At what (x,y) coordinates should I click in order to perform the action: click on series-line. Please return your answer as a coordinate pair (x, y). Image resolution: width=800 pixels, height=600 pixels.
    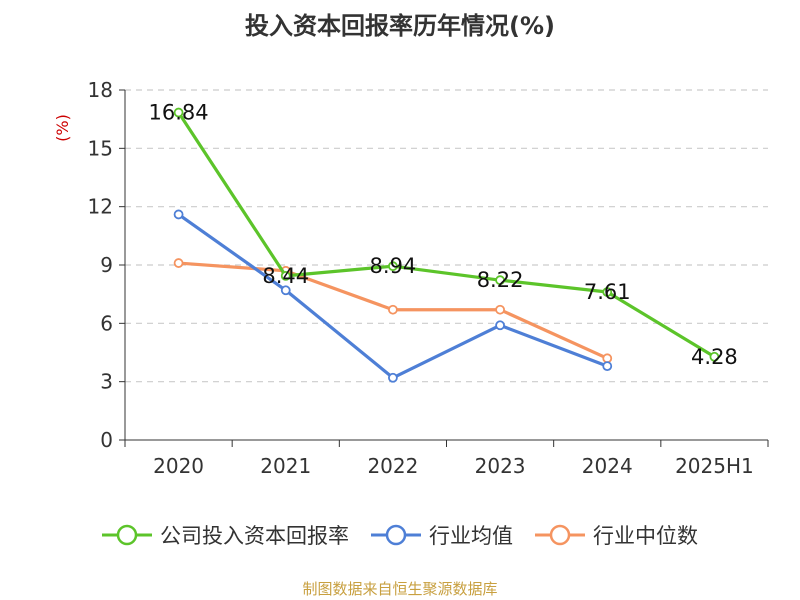
    Looking at the image, I should click on (392, 296).